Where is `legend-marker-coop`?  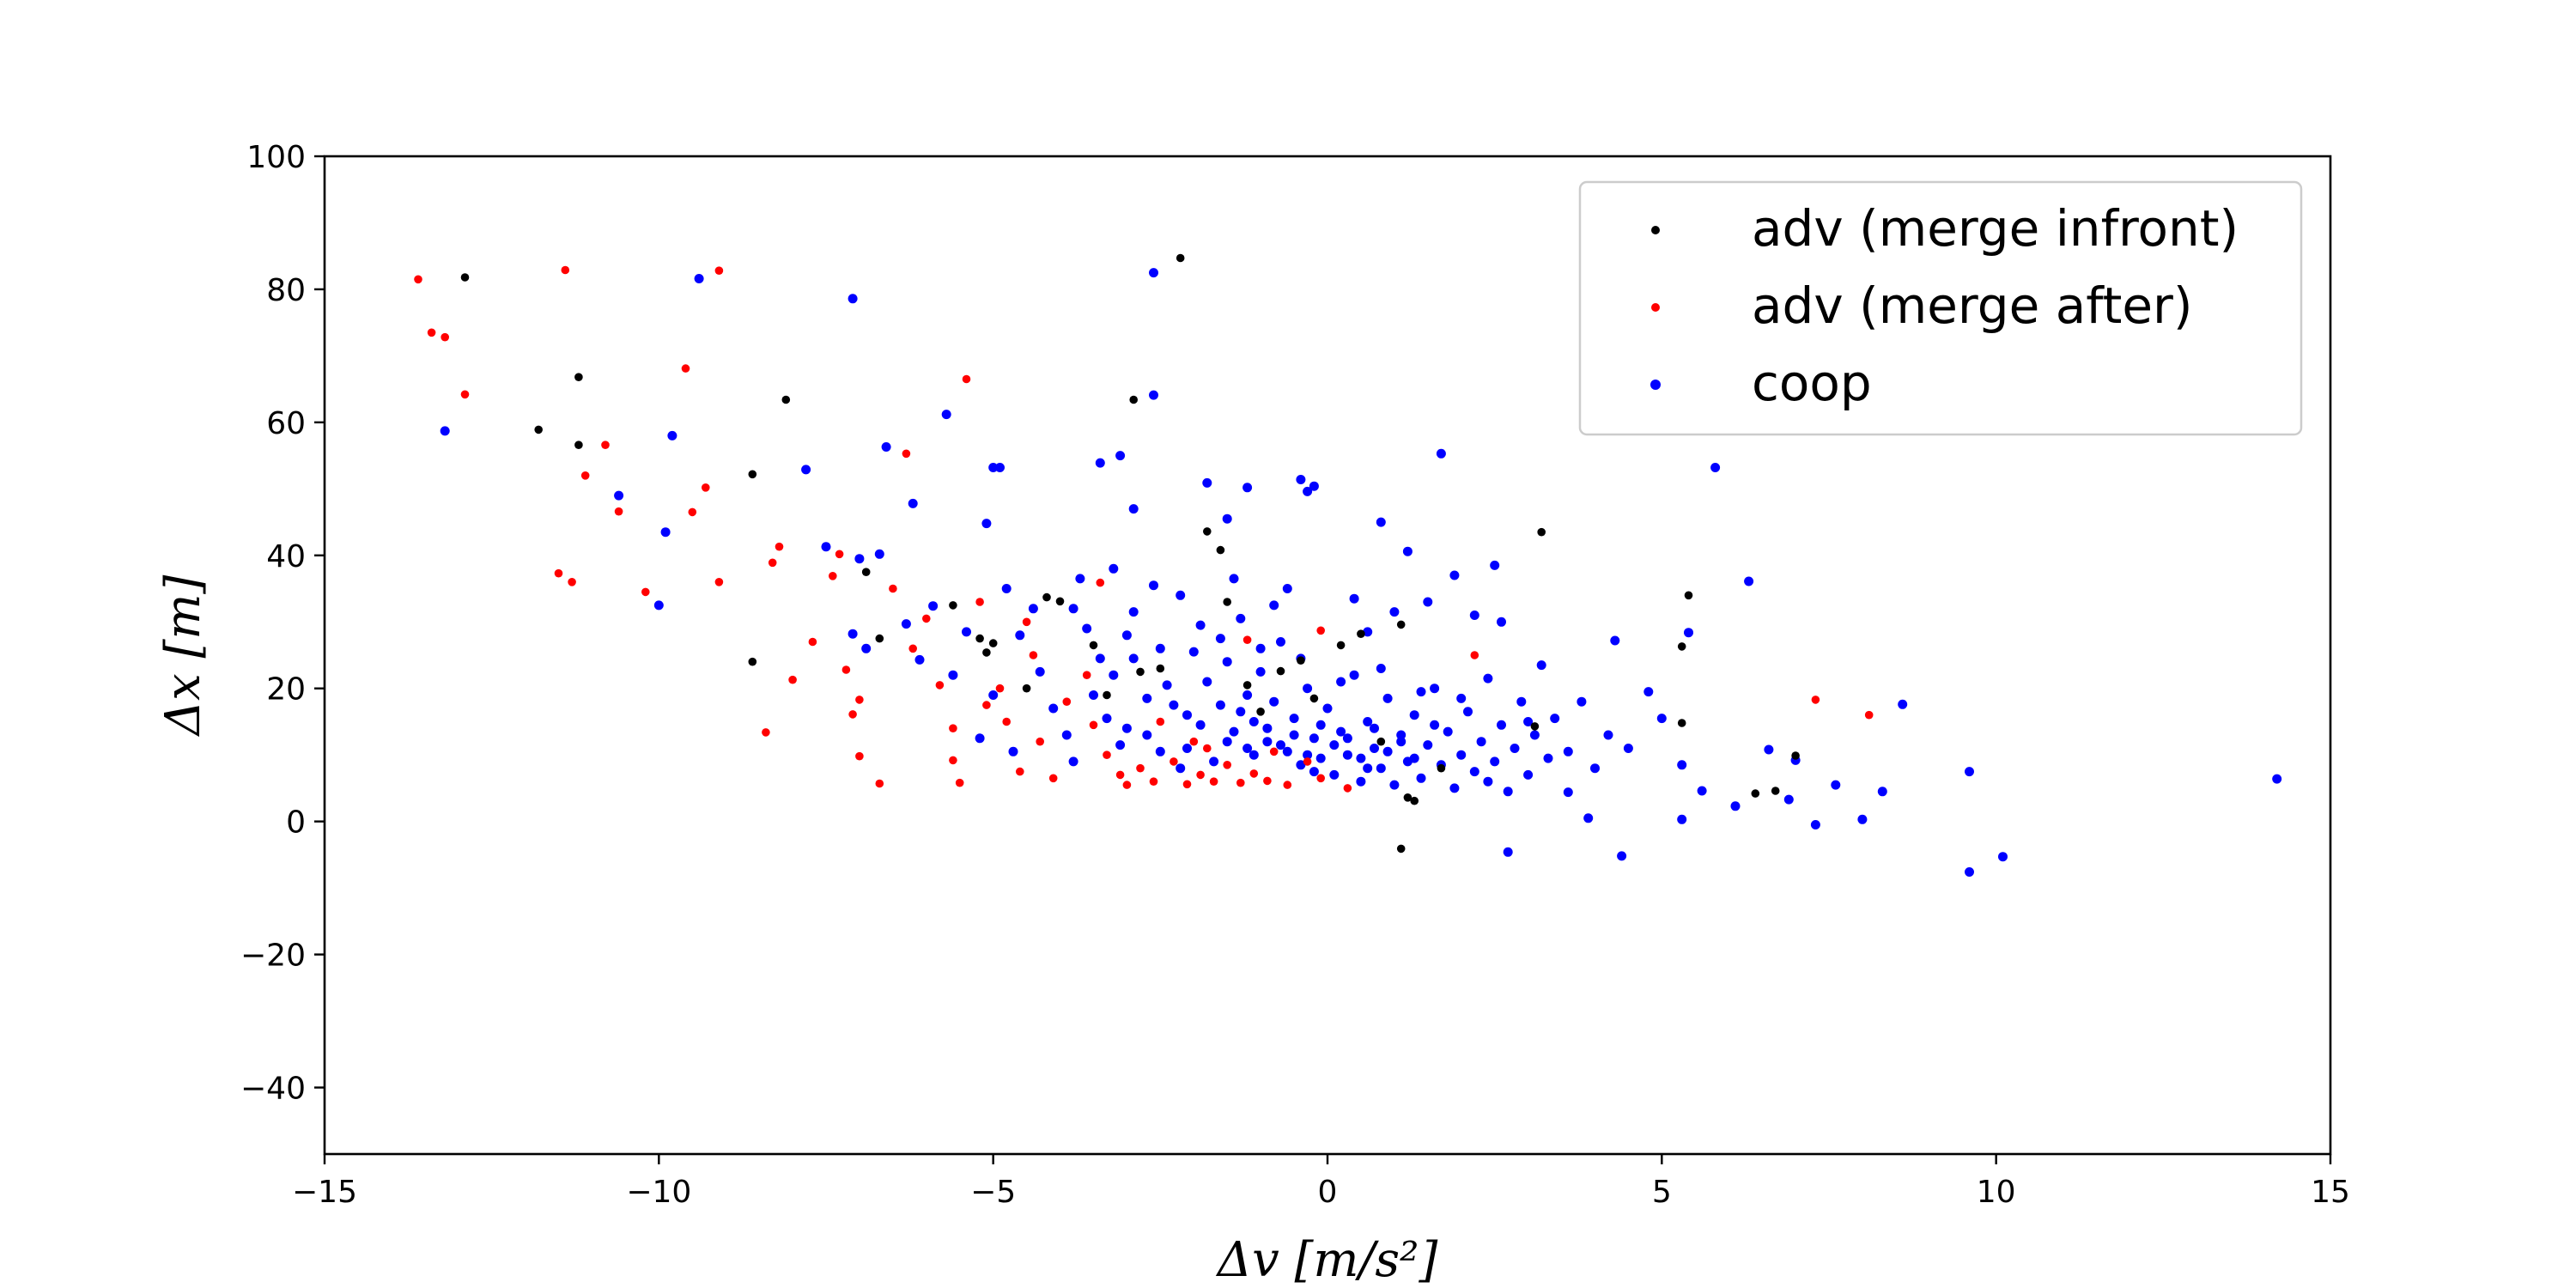 legend-marker-coop is located at coordinates (1656, 385).